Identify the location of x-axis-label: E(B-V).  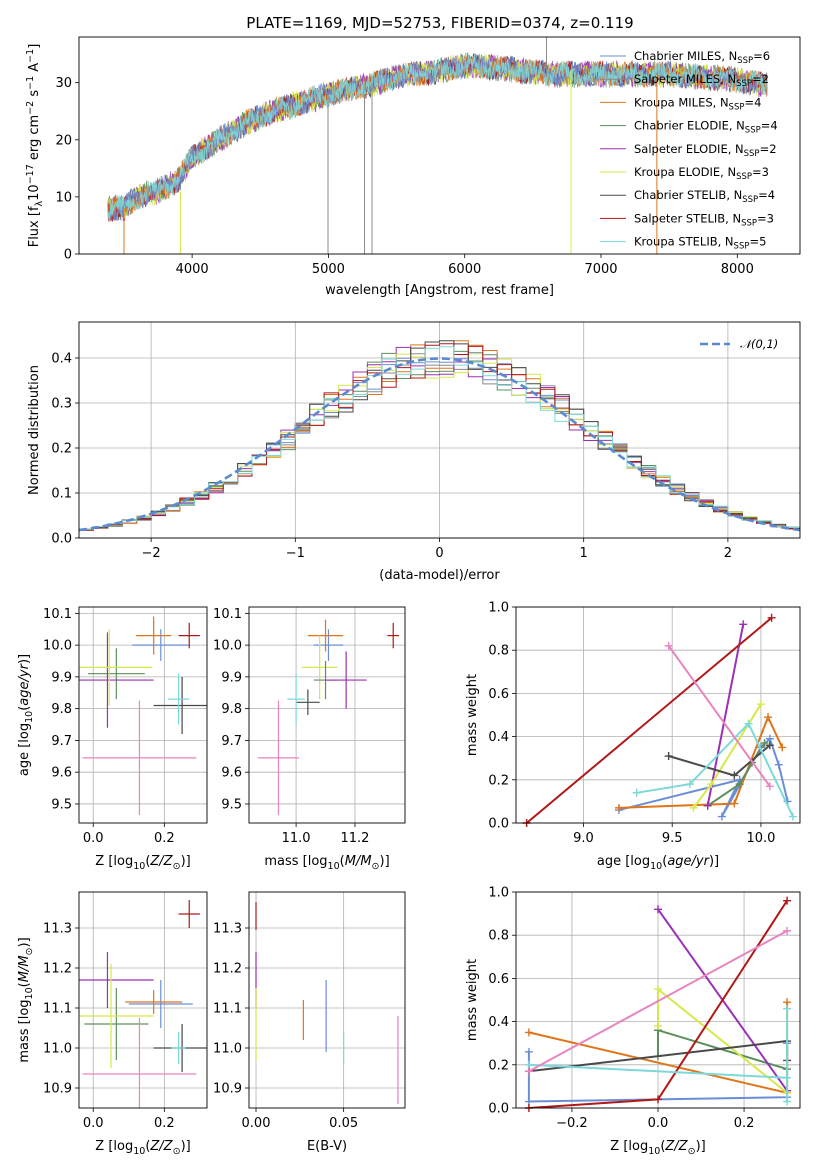
(327, 1146).